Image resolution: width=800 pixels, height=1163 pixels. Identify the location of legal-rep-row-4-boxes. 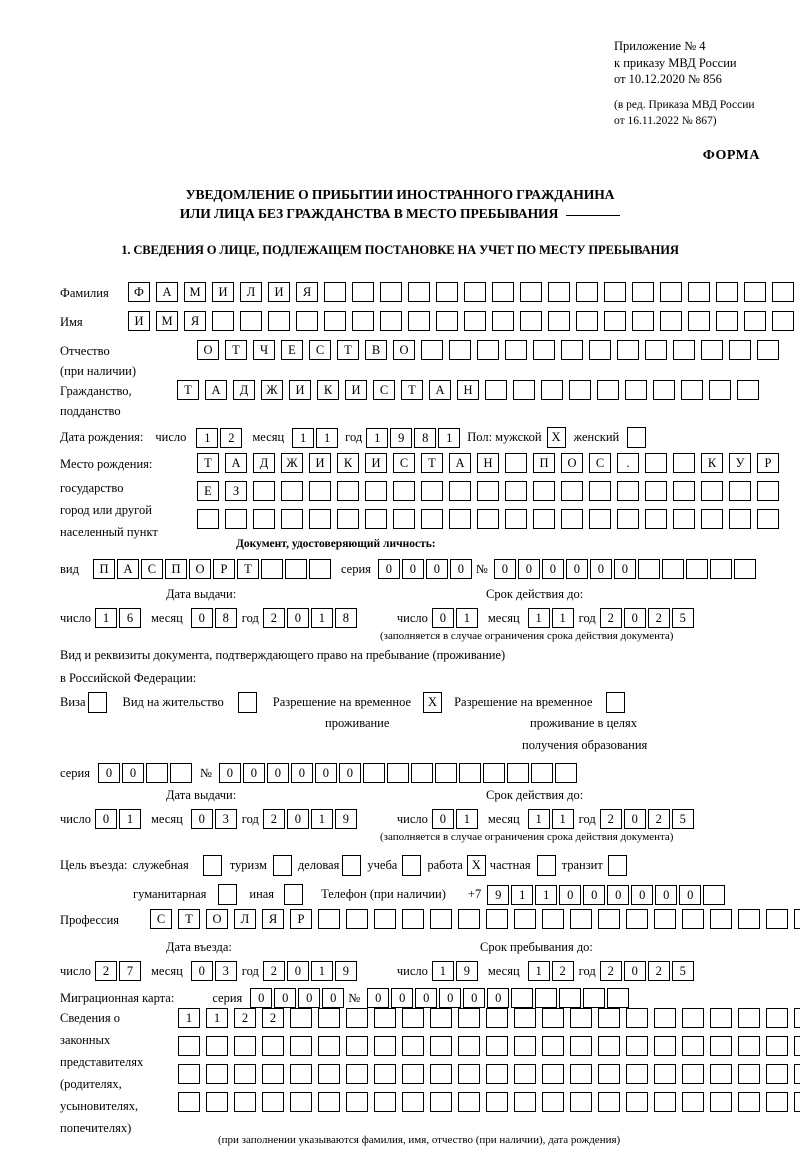
(489, 1102).